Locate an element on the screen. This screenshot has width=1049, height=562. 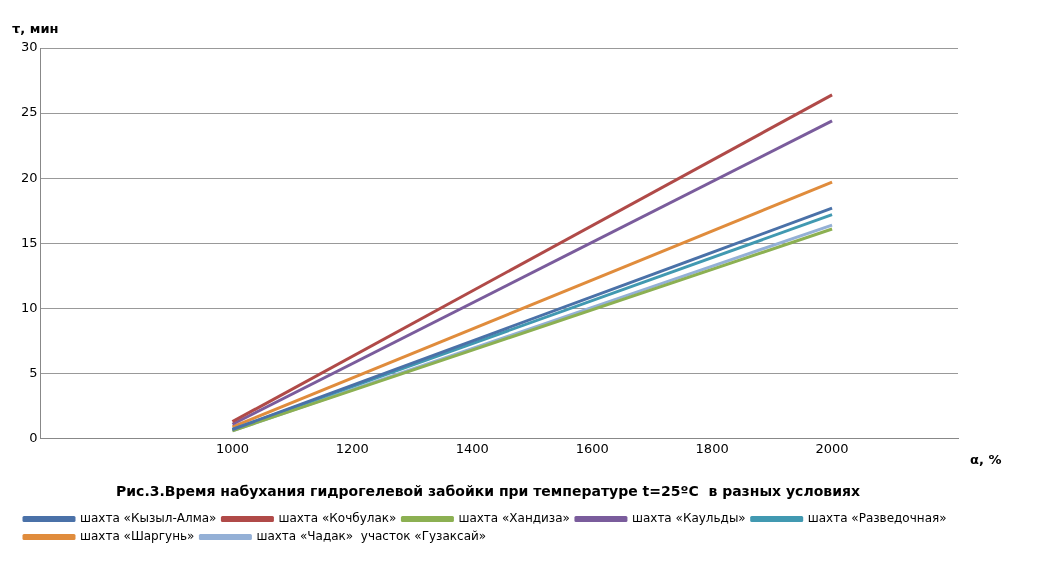
y-tick-label: 10 is located at coordinates (29, 307).